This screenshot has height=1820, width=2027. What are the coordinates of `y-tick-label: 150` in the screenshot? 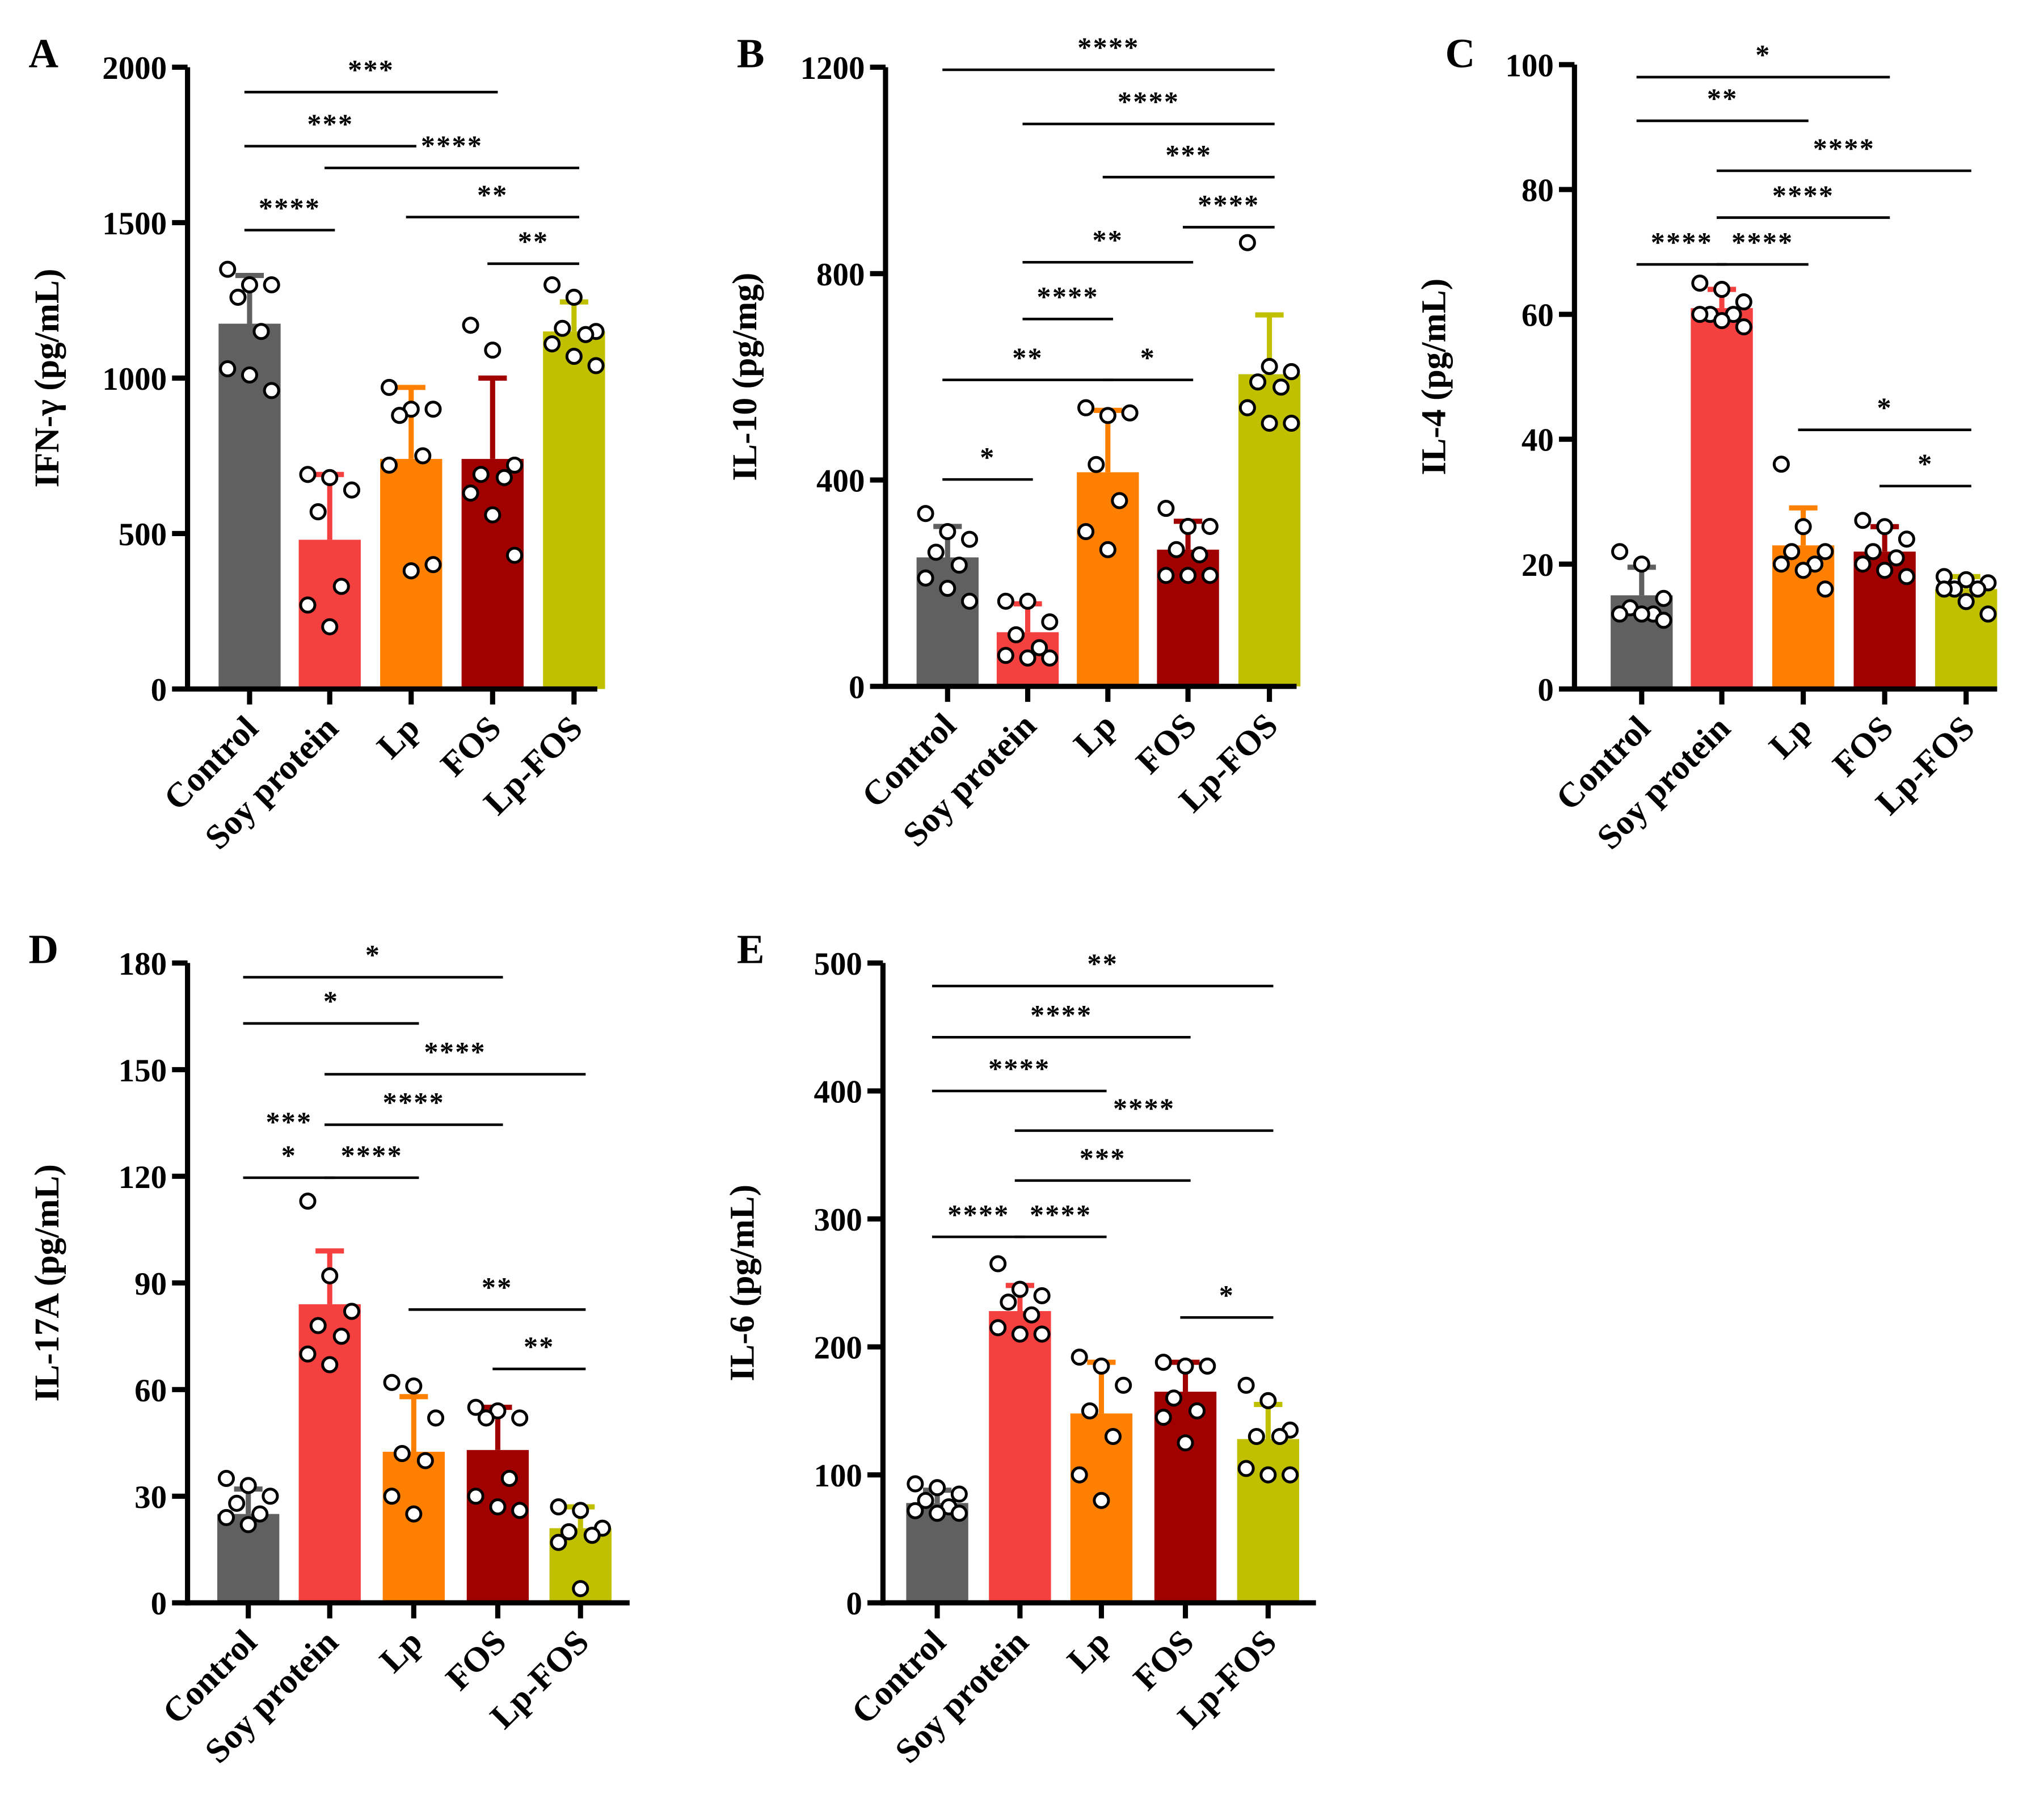 It's located at (143, 1071).